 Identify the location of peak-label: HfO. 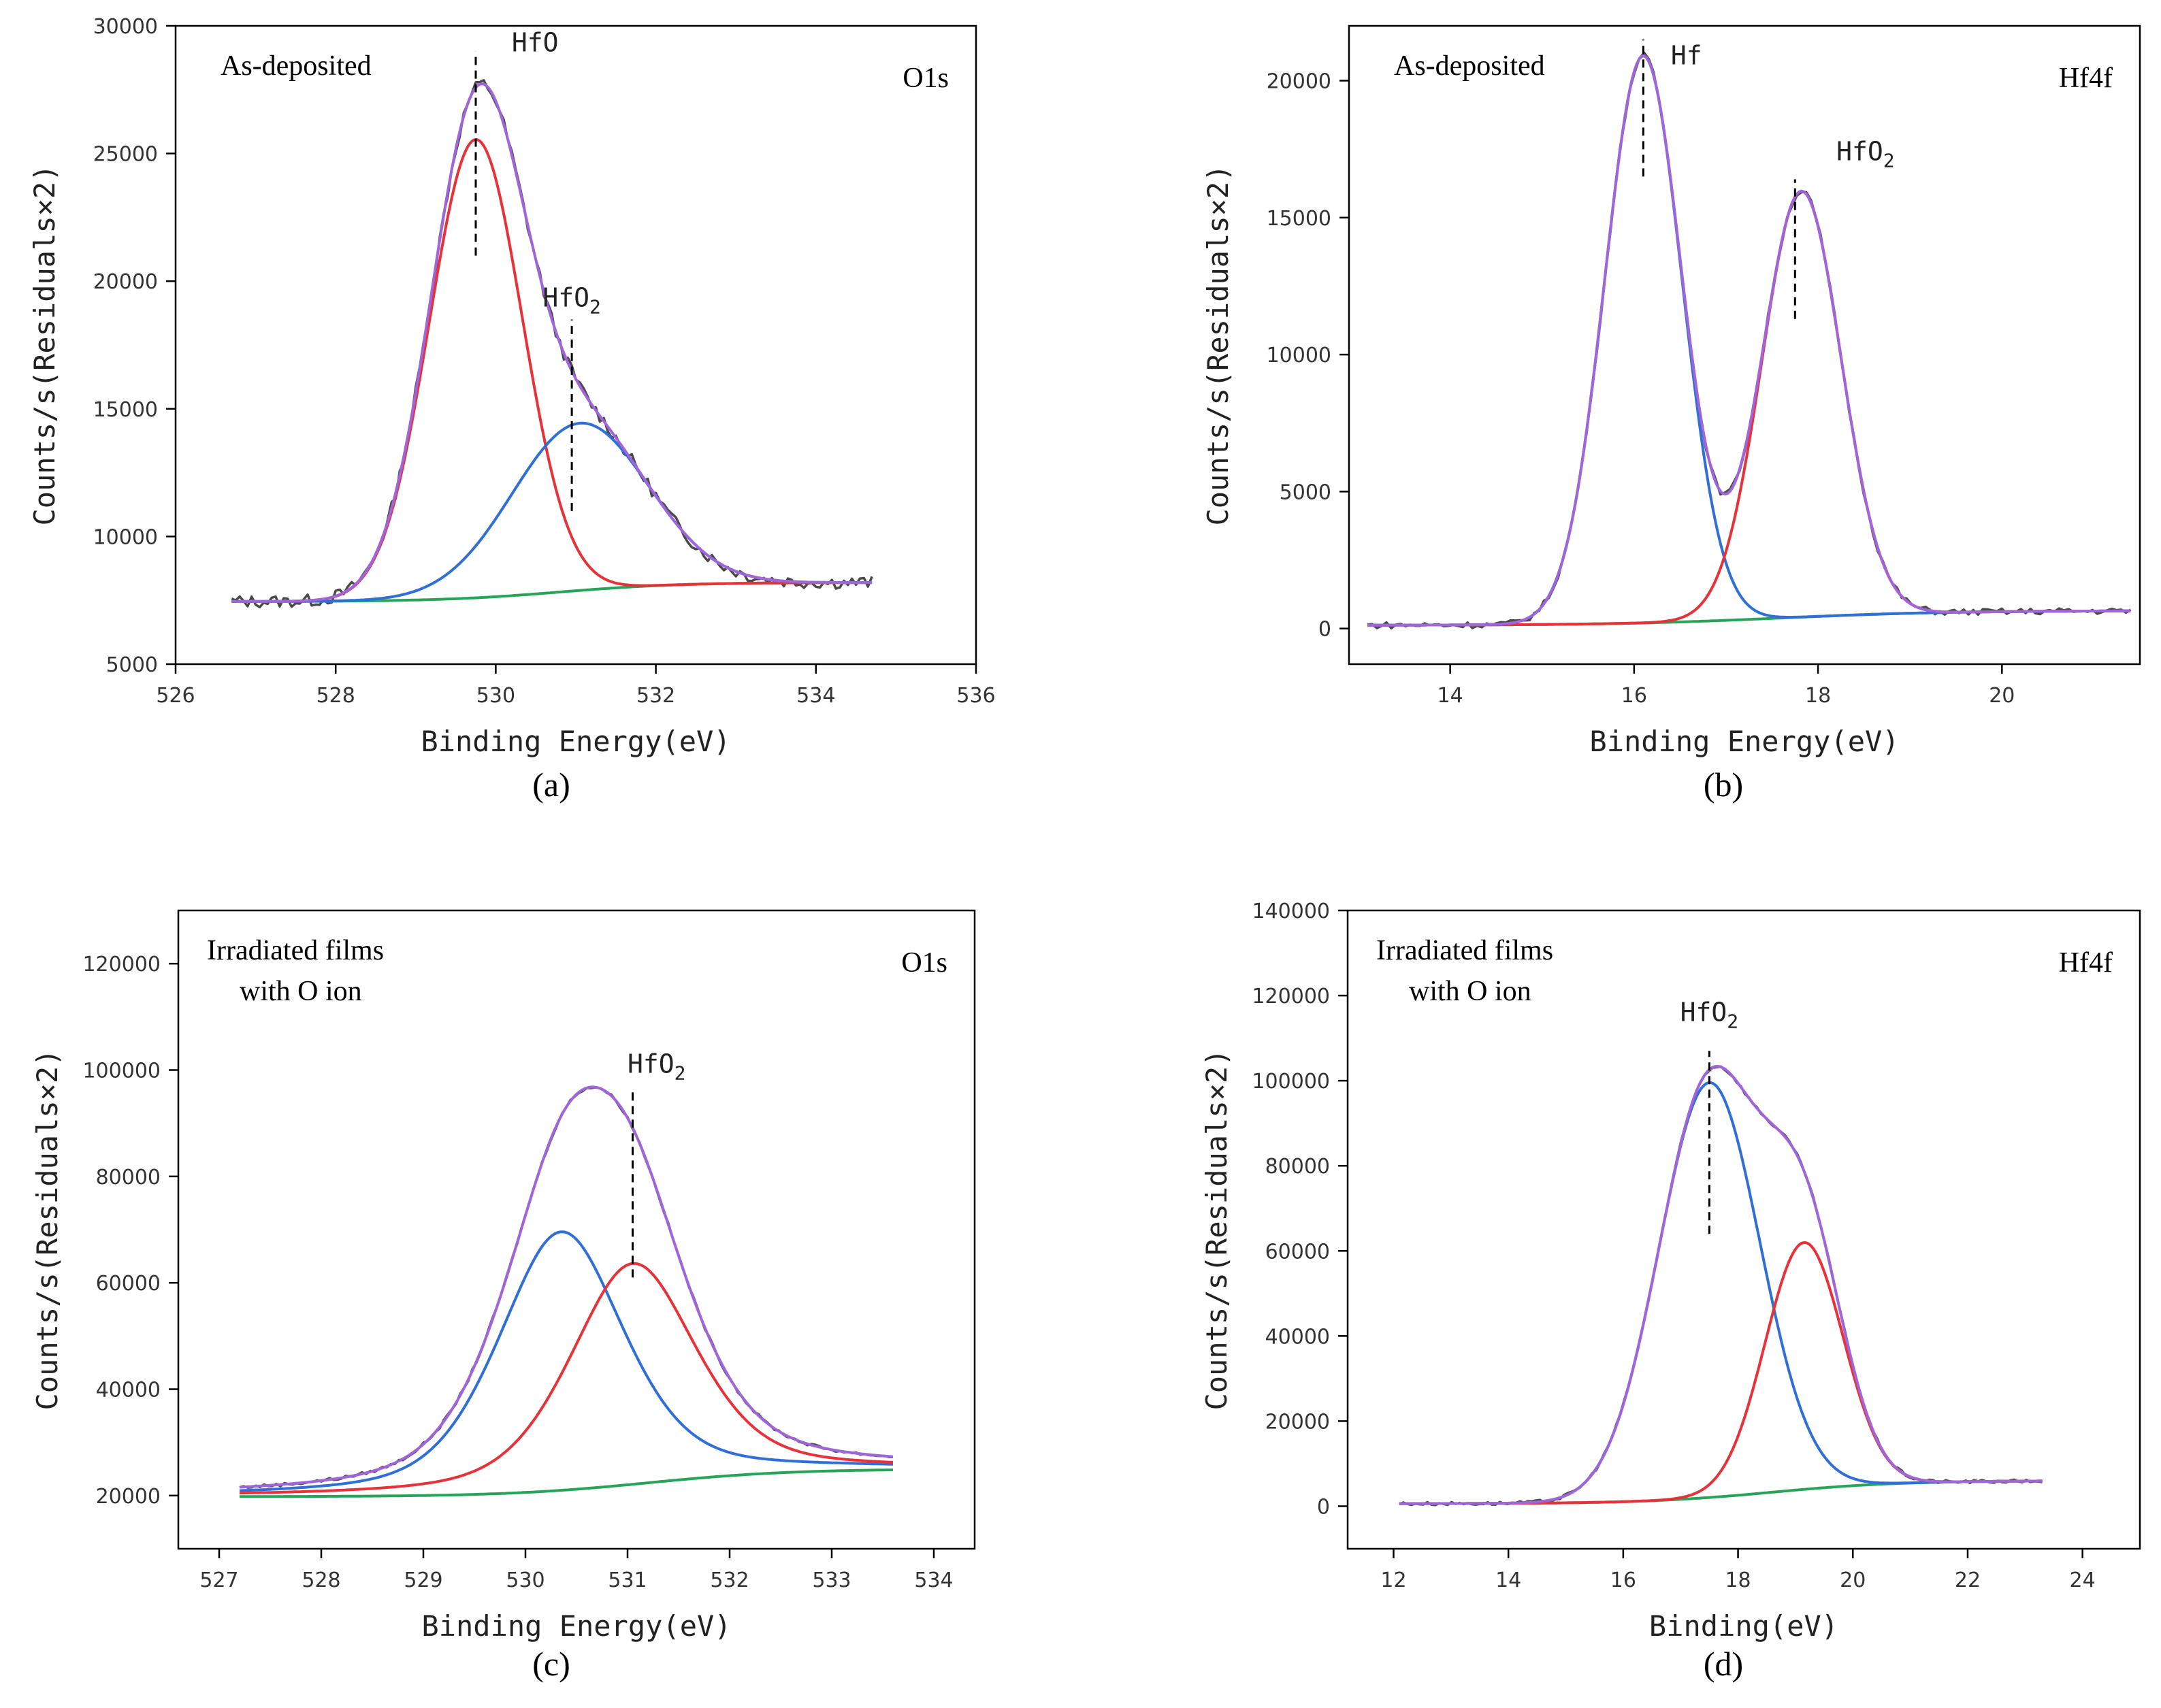
(535, 43).